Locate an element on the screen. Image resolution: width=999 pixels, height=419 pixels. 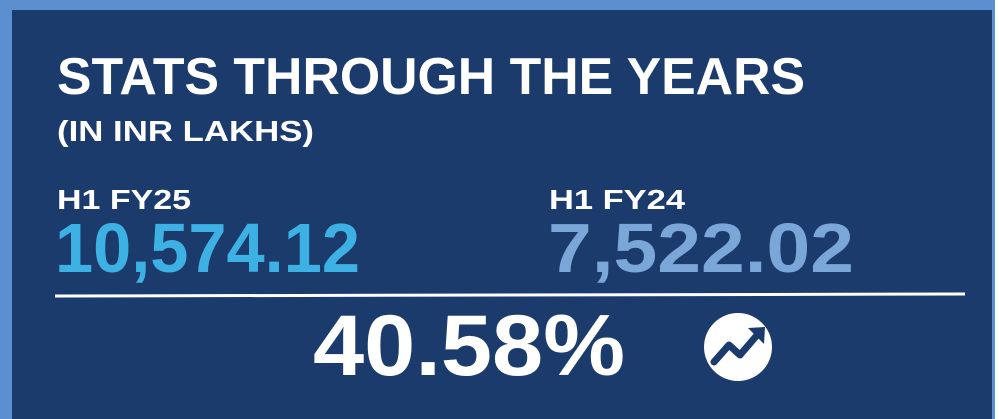
title: STATS THROUGH THE YEARS is located at coordinates (431, 77).